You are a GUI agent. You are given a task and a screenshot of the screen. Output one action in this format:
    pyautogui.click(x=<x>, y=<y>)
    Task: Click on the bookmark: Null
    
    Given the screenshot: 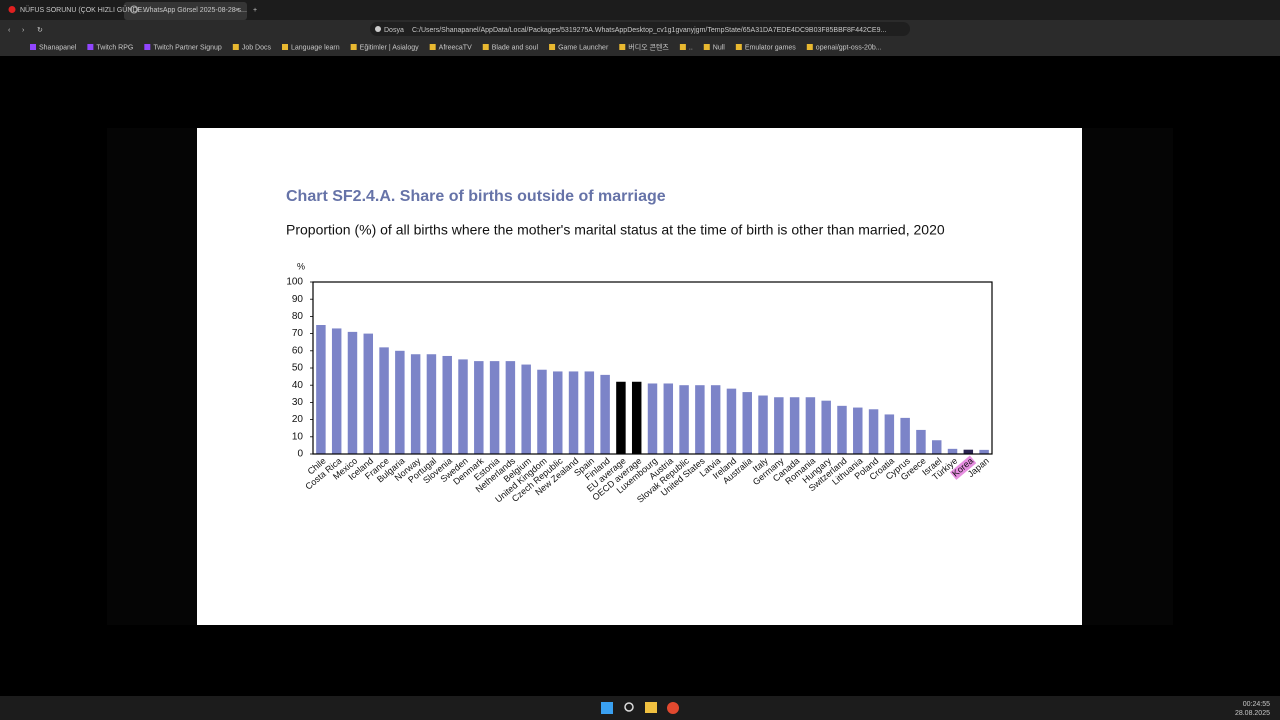 What is the action you would take?
    pyautogui.click(x=719, y=47)
    